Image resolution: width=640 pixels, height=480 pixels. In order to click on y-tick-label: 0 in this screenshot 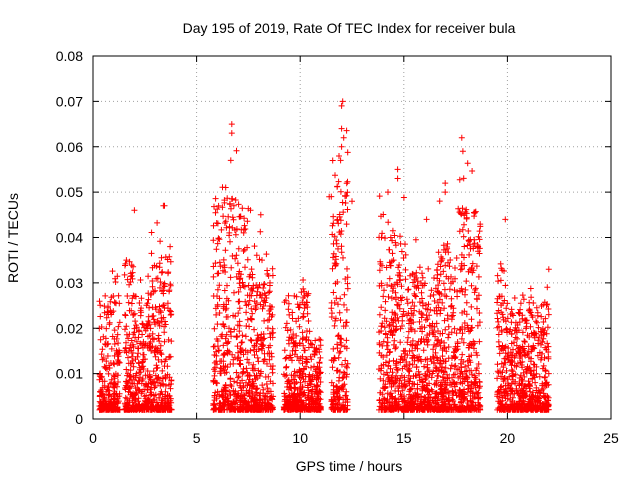, I will do `click(79, 419)`.